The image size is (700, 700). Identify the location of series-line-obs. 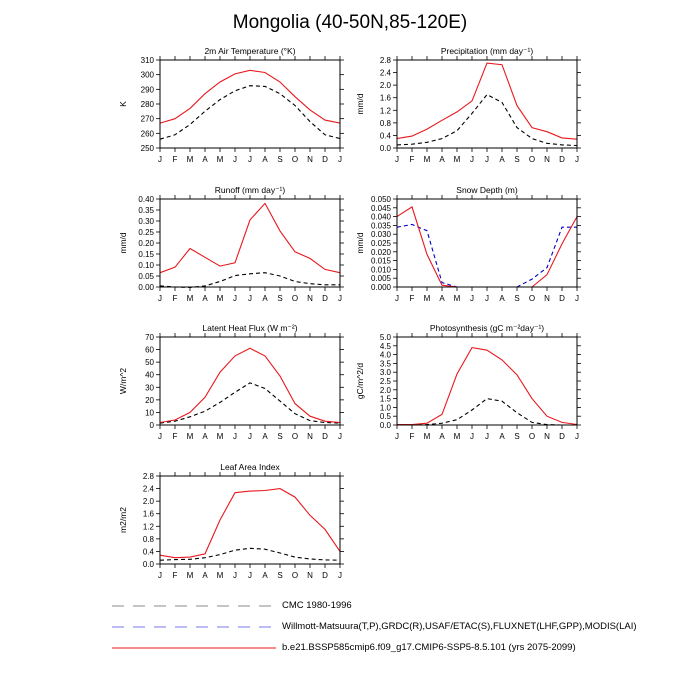
(486, 255).